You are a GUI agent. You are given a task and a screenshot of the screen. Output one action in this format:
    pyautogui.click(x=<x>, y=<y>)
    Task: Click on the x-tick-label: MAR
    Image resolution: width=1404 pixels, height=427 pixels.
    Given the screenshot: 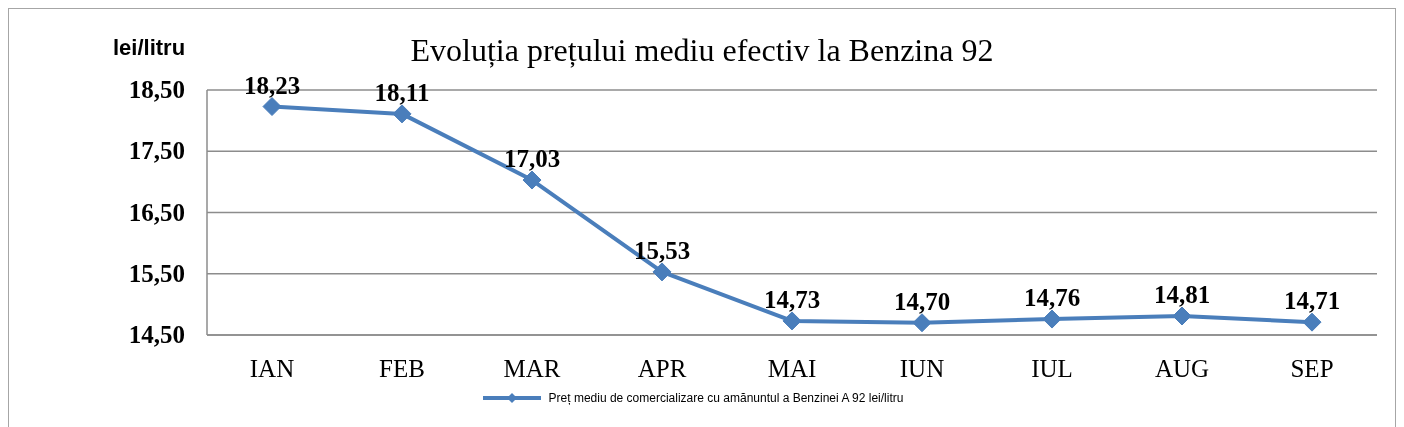 What is the action you would take?
    pyautogui.click(x=532, y=368)
    